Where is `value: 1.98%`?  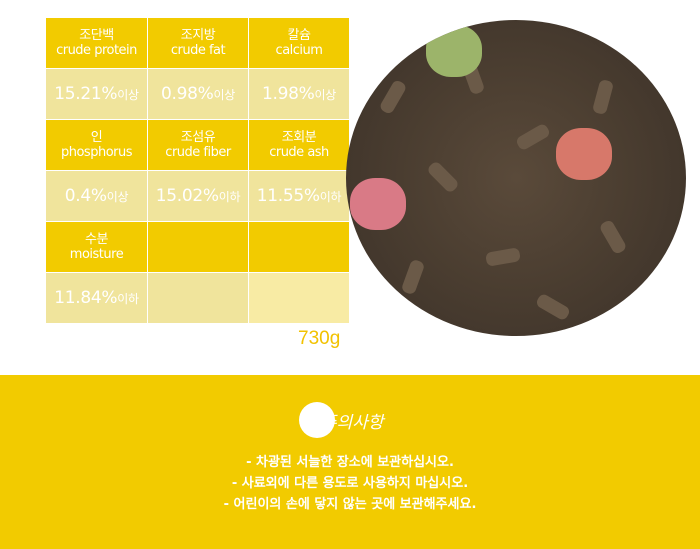 value: 1.98% is located at coordinates (288, 94).